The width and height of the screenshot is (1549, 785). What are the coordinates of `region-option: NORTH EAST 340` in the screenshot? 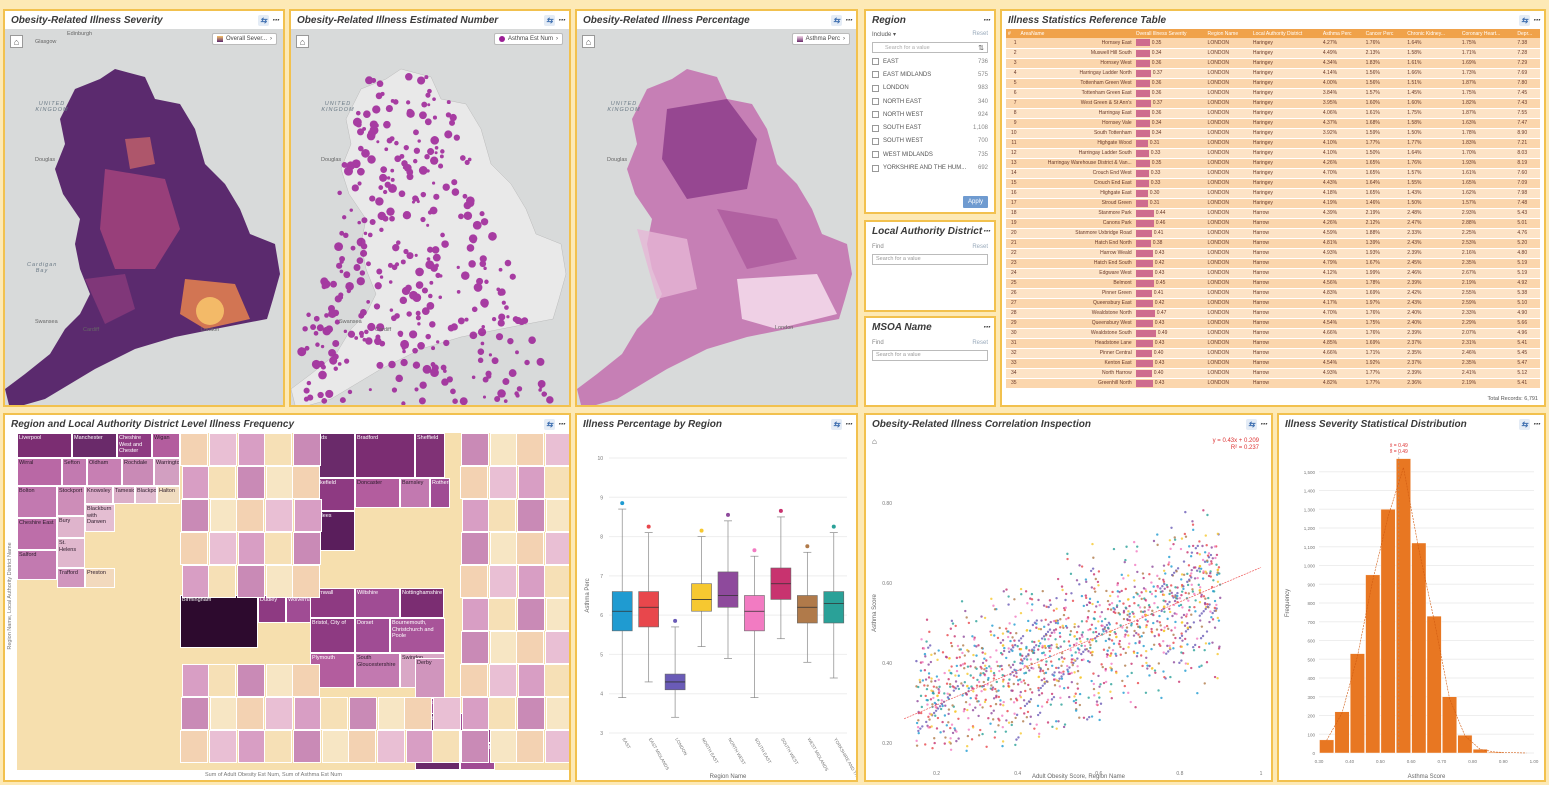 It's located at (930, 101).